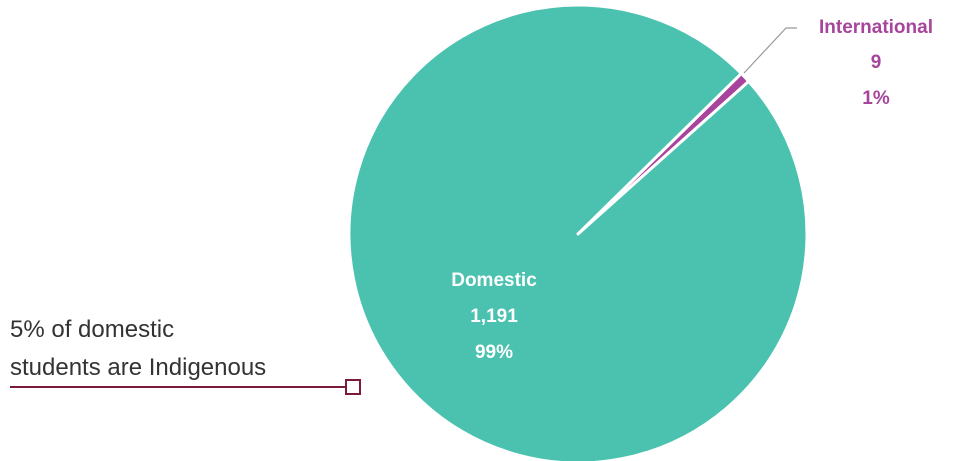 The height and width of the screenshot is (461, 958). I want to click on annotation-line-2: students are Indigenous, so click(138, 367).